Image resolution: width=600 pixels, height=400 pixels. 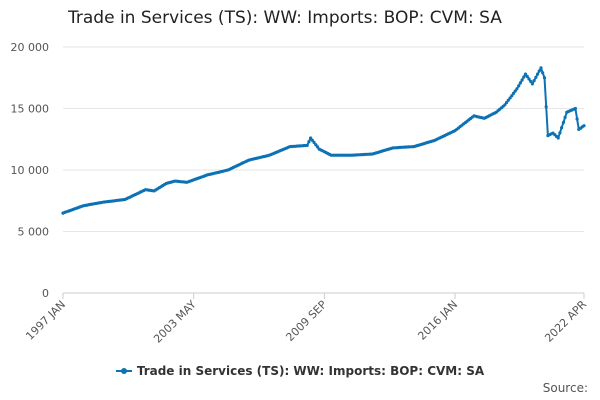 I want to click on x-tick-label: 1997 JAN, so click(x=45, y=320).